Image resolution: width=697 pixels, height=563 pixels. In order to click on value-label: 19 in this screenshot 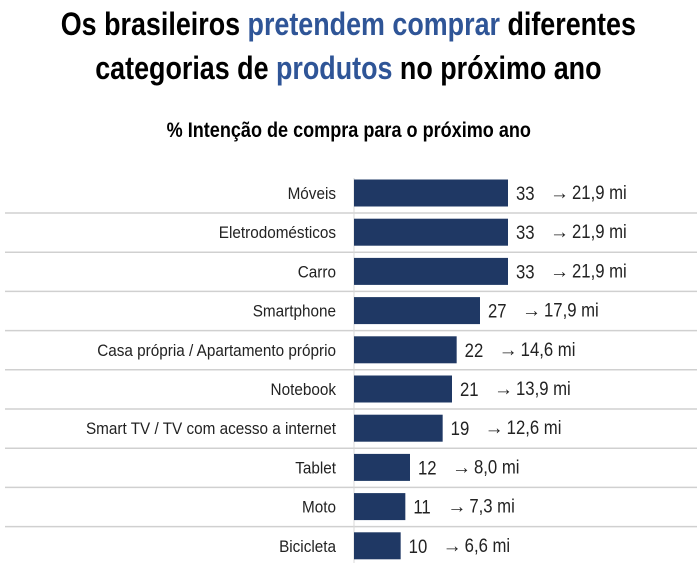, I will do `click(460, 428)`.